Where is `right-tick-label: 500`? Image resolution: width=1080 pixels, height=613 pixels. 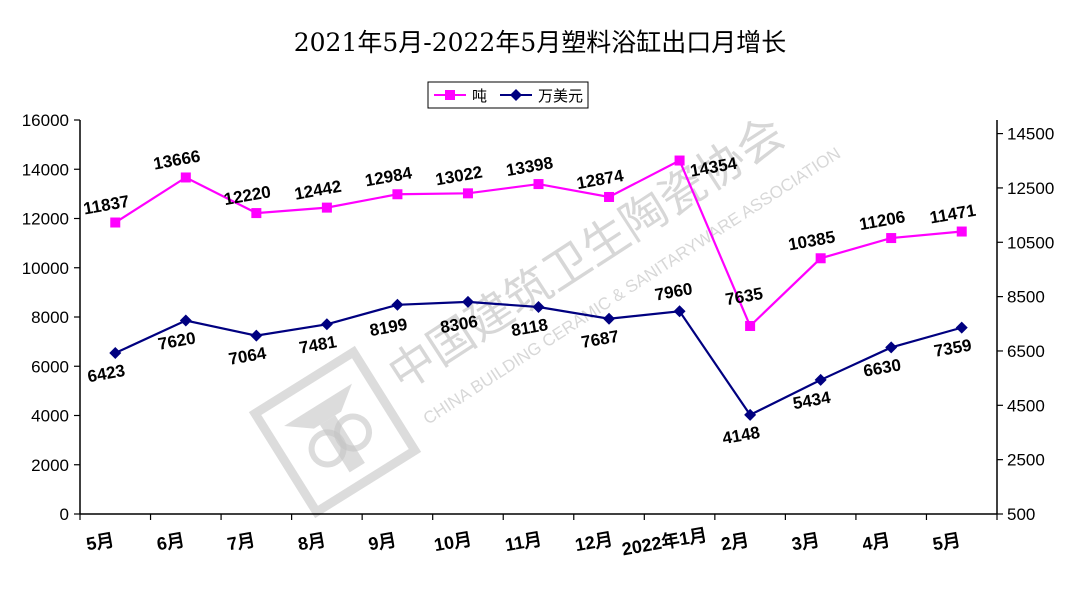
right-tick-label: 500 is located at coordinates (1021, 514).